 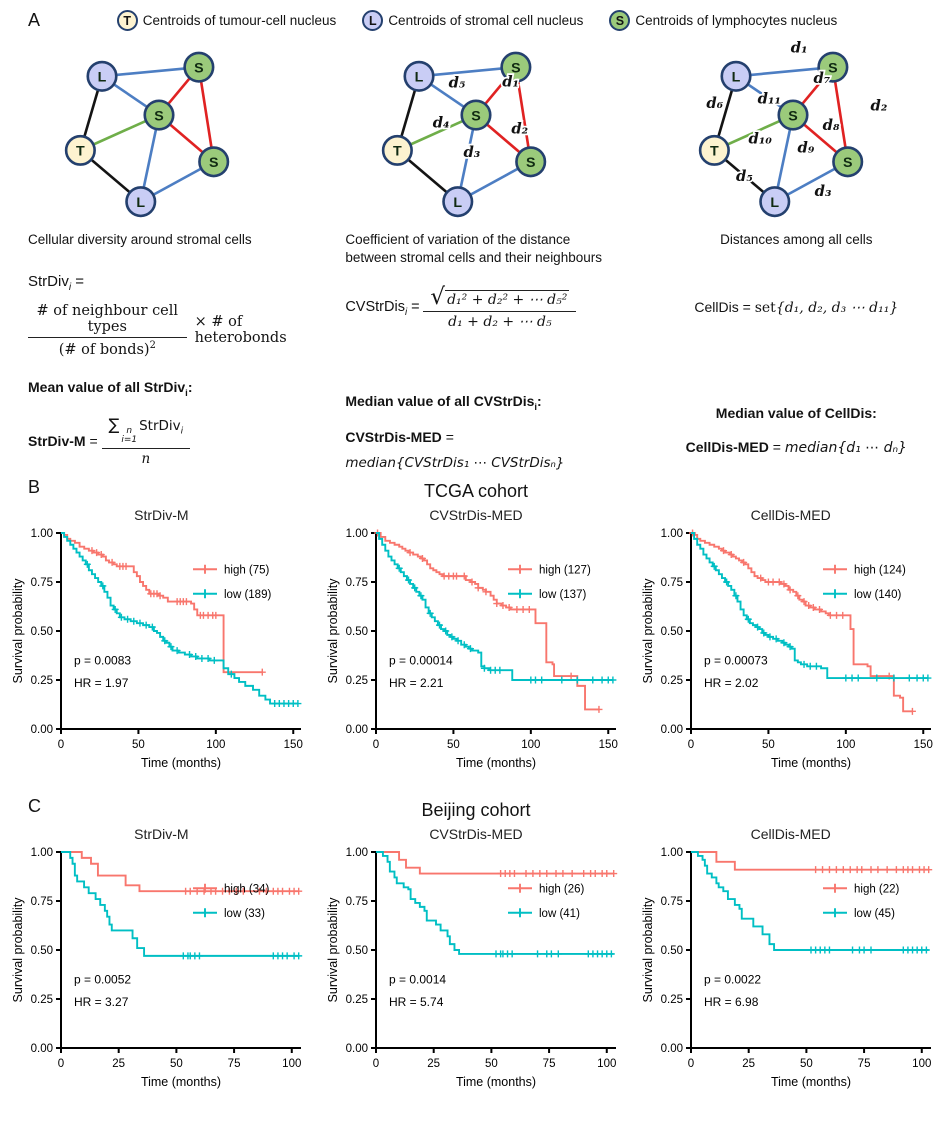 I want to click on x-tick-label: 100, so click(x=216, y=745).